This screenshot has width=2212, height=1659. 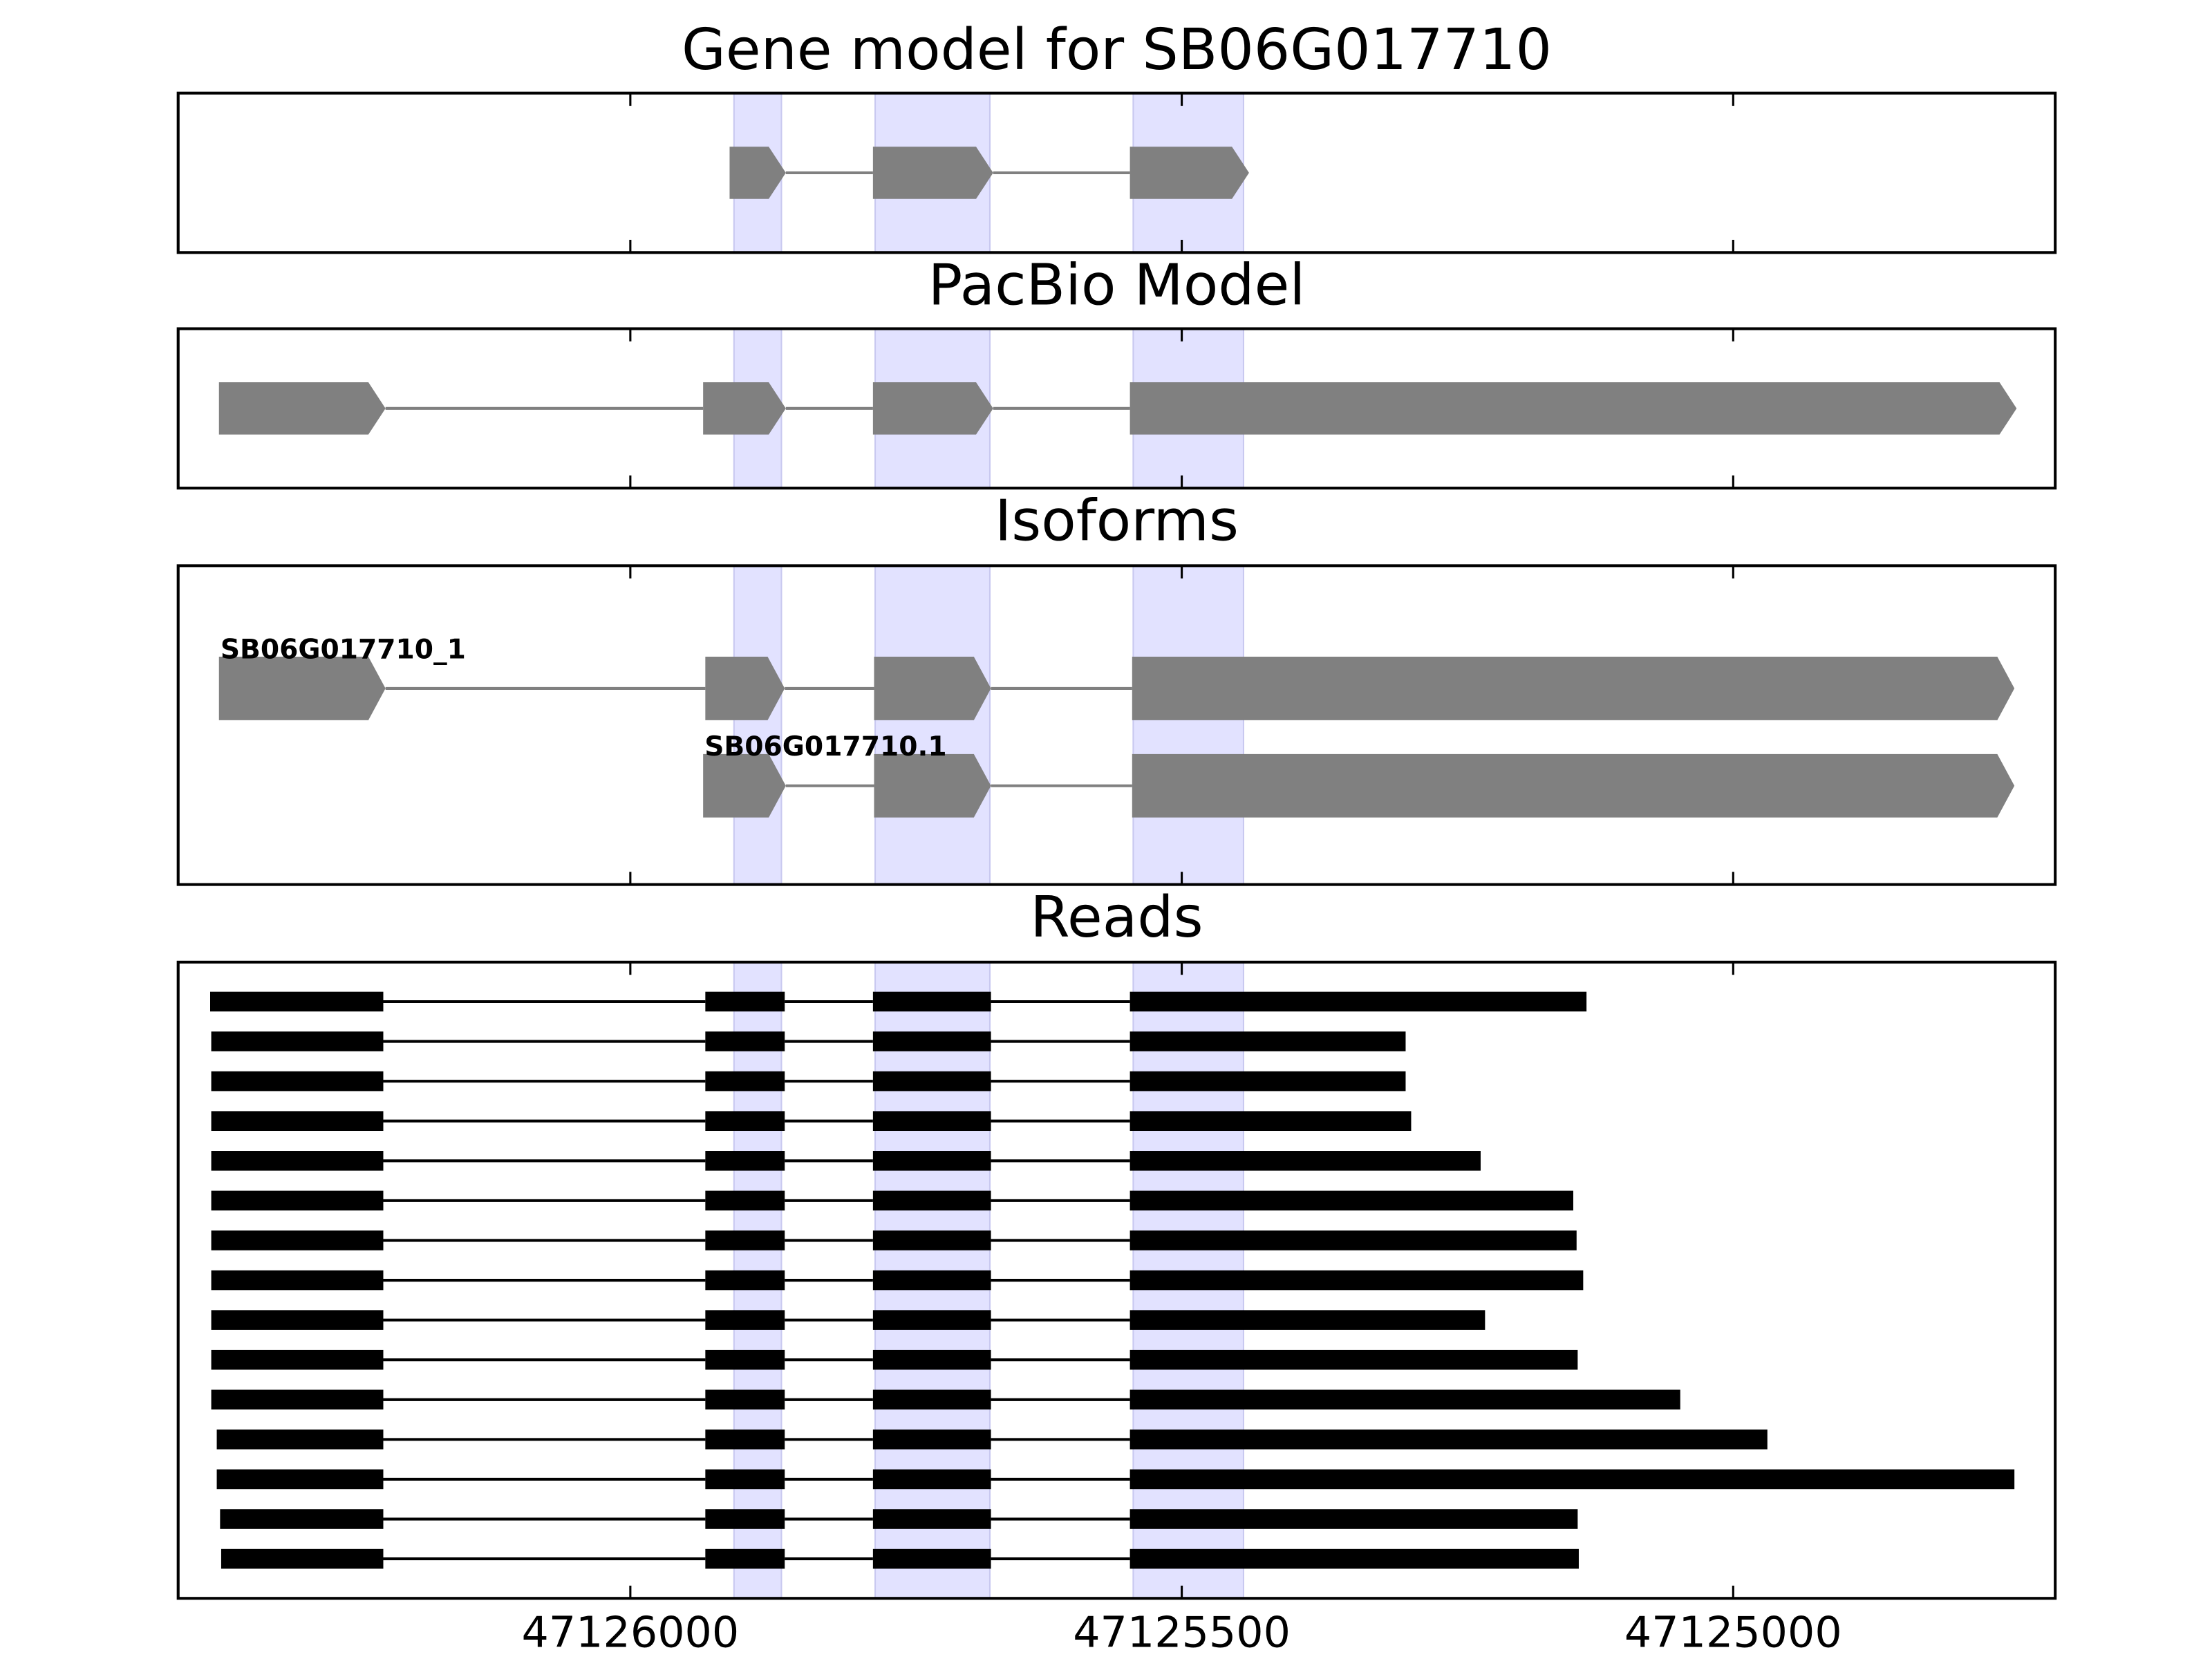 What do you see at coordinates (1182, 1633) in the screenshot?
I see `x-tick-label: 47125500` at bounding box center [1182, 1633].